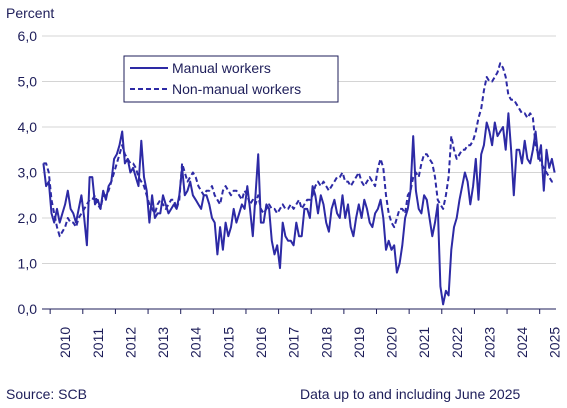  What do you see at coordinates (28, 82) in the screenshot?
I see `y-tick-label: 5,0` at bounding box center [28, 82].